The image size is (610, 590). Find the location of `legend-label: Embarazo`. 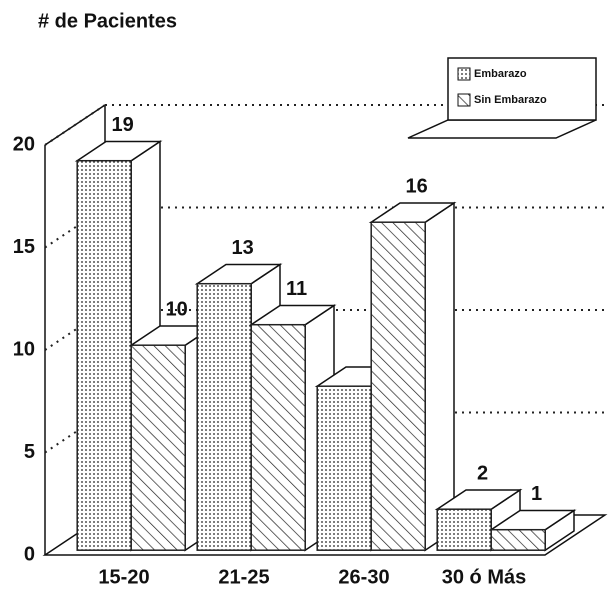

legend-label: Embarazo is located at coordinates (500, 74).